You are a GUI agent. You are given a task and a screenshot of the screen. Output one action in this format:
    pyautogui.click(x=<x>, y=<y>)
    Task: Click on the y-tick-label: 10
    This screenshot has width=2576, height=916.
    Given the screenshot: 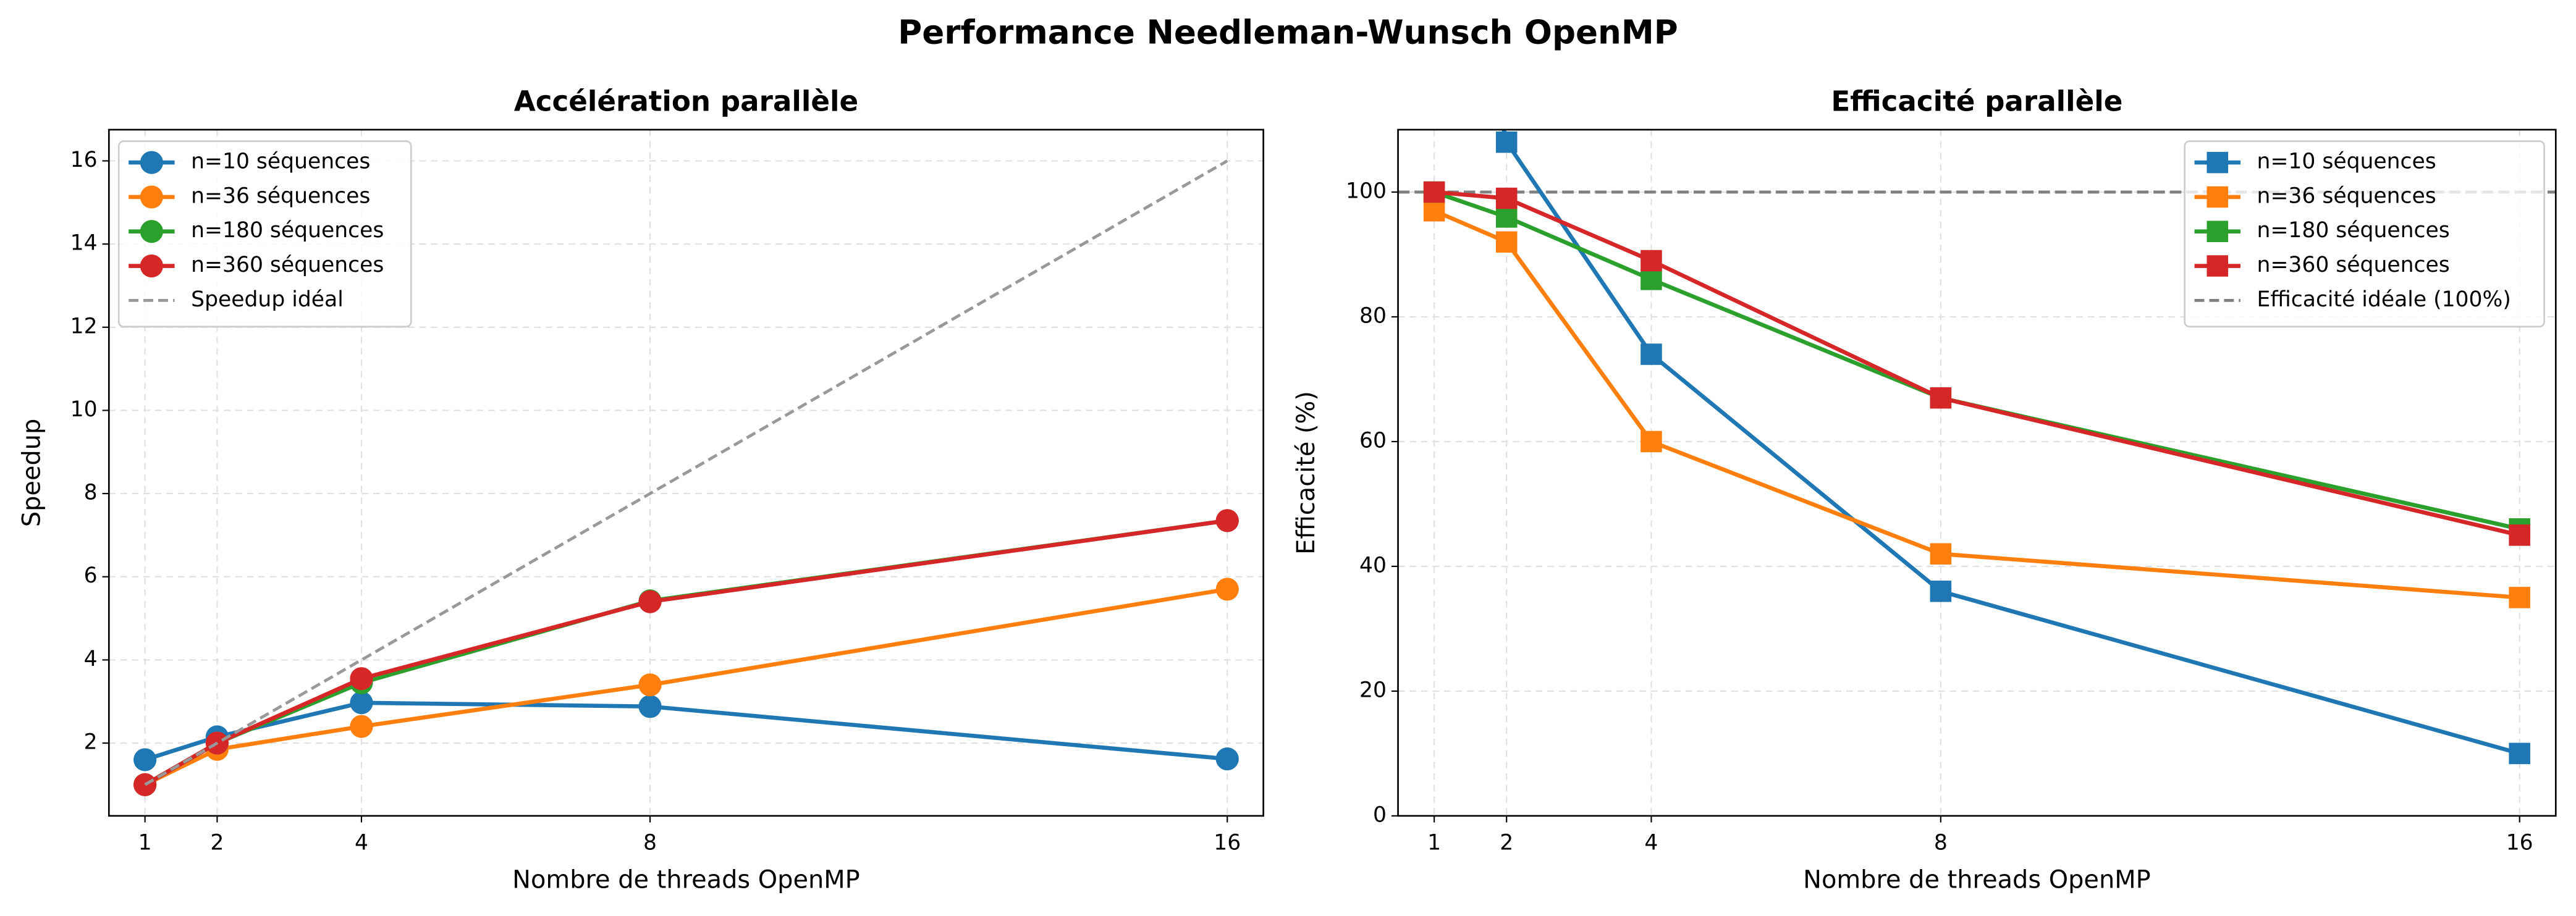 What is the action you would take?
    pyautogui.click(x=84, y=409)
    